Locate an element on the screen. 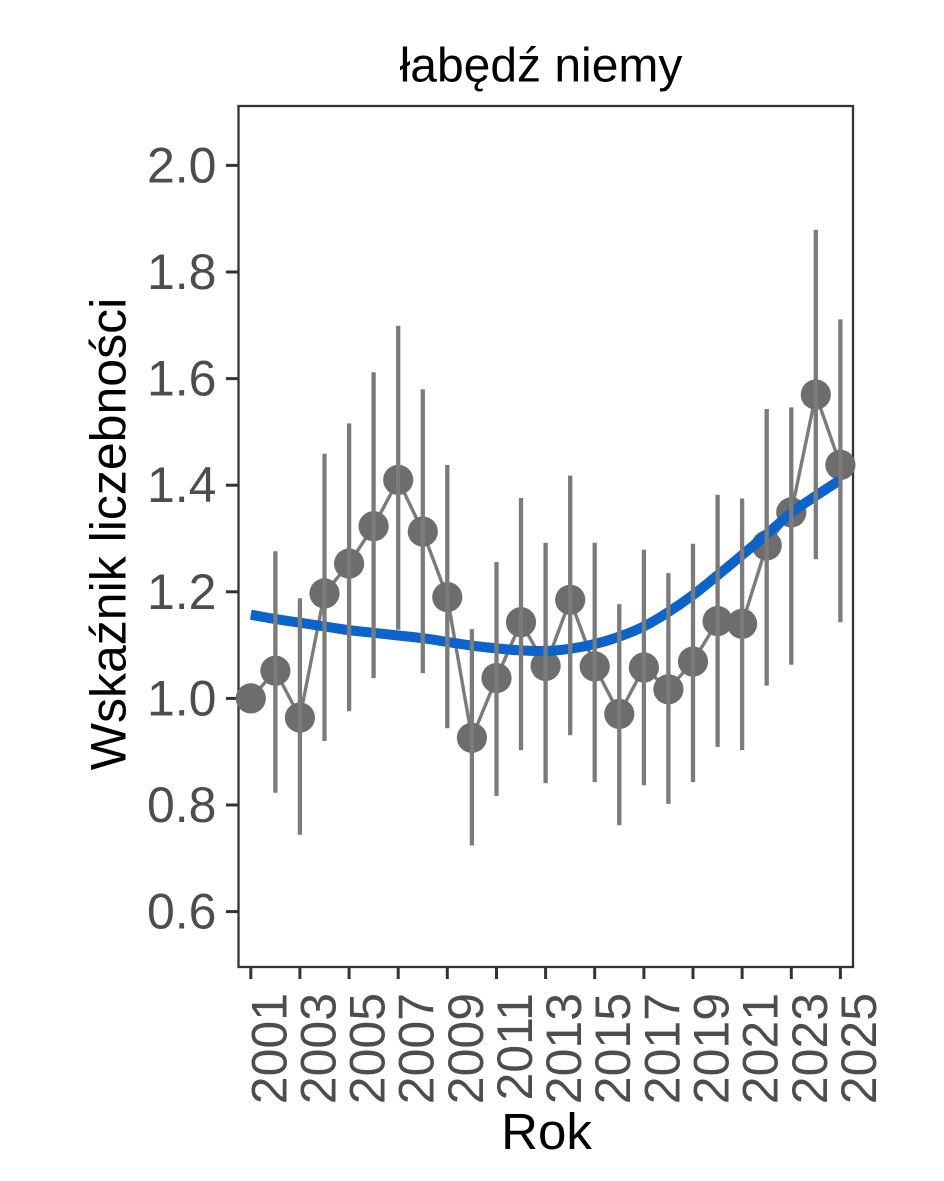 The width and height of the screenshot is (944, 1181). svg-text: 2011 is located at coordinates (515, 1047).